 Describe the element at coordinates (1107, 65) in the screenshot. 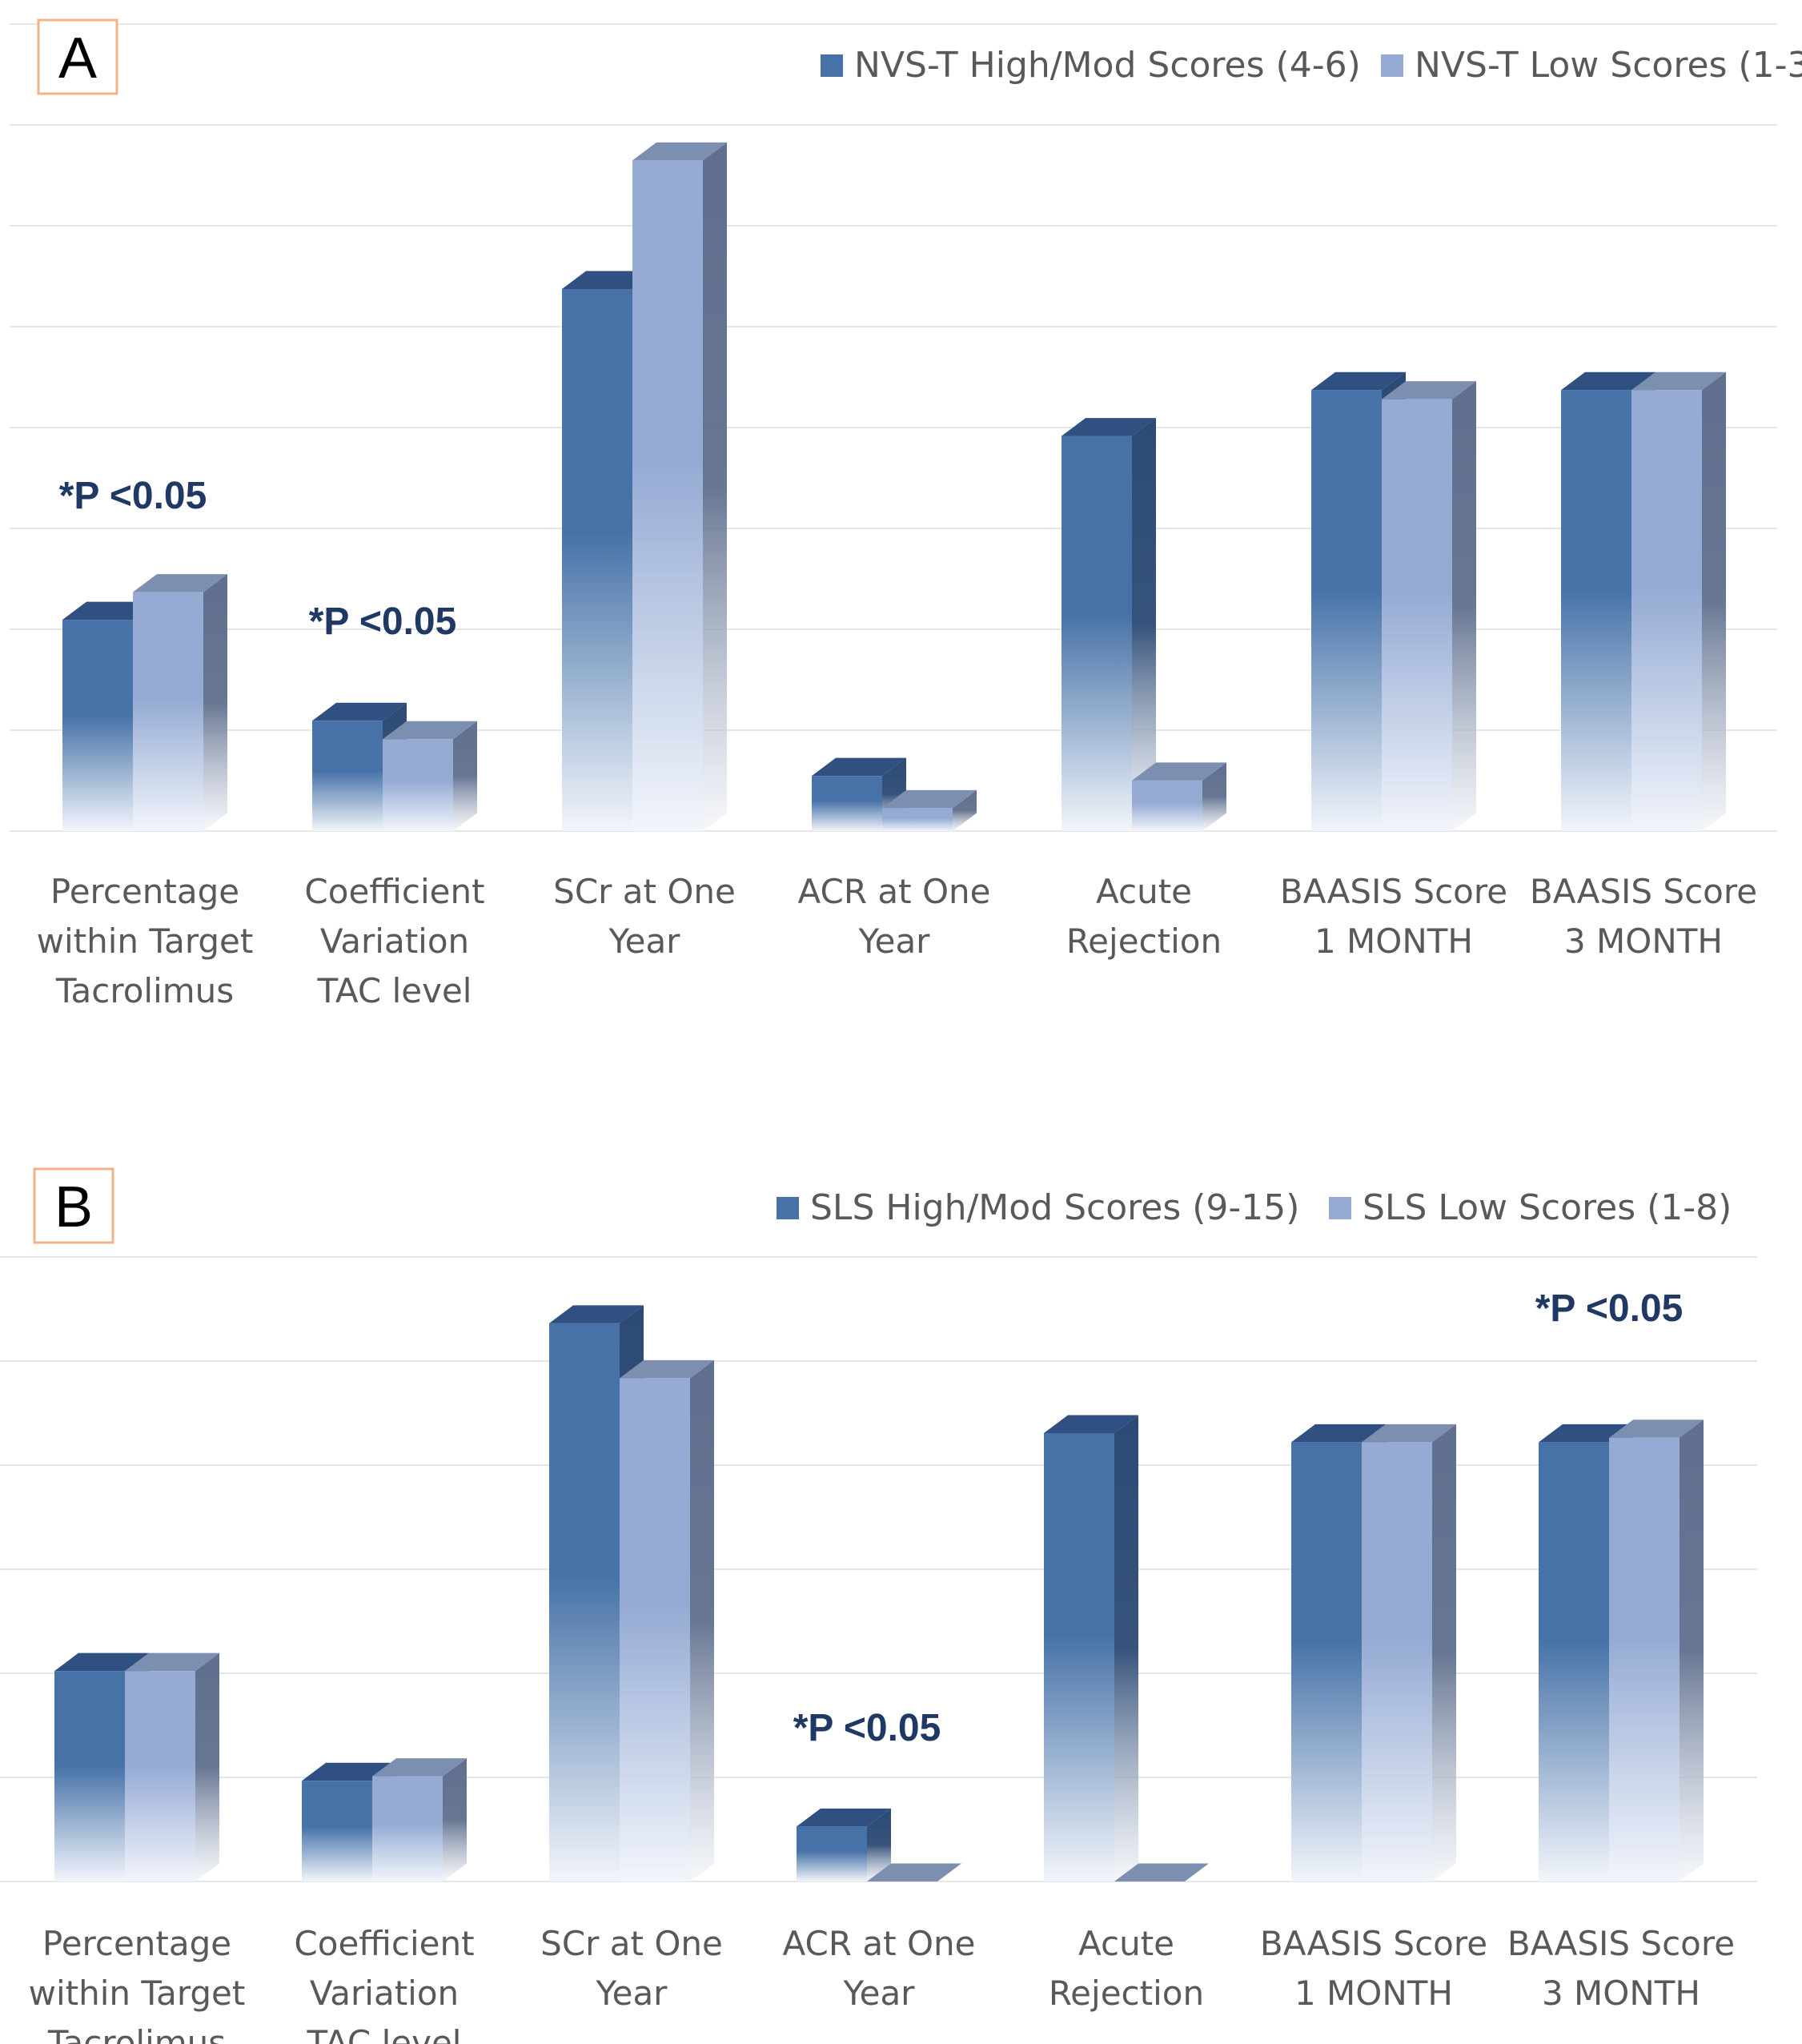

I see `legend-label: NVS-T High/Mod Scores (4-6)` at that location.